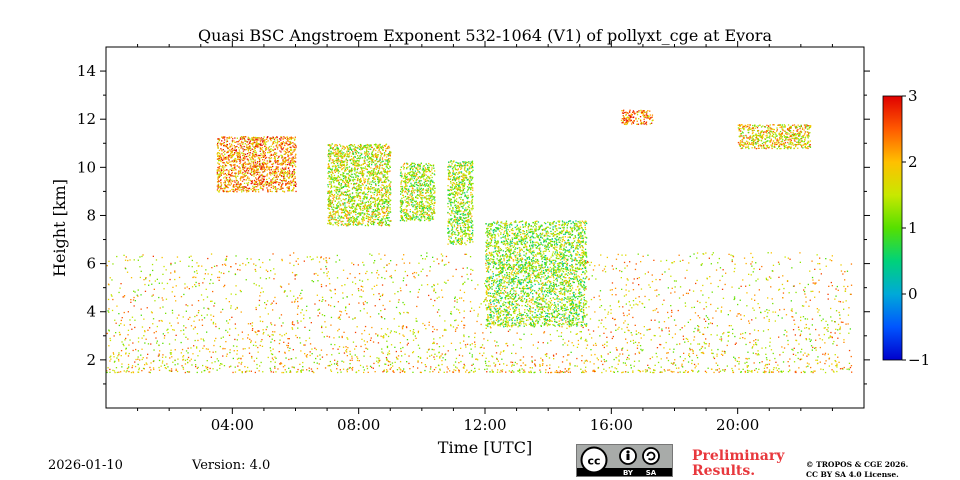 The width and height of the screenshot is (960, 480). I want to click on colorbar-tick-label: 2, so click(913, 162).